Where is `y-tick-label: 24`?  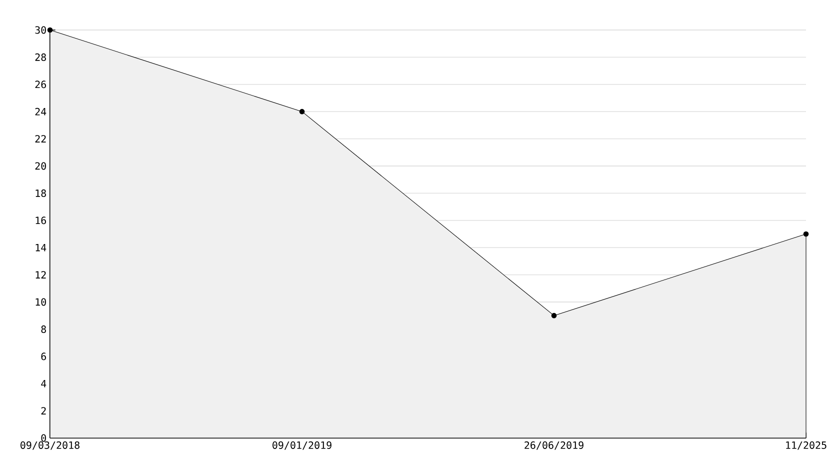
y-tick-label: 24 is located at coordinates (40, 112).